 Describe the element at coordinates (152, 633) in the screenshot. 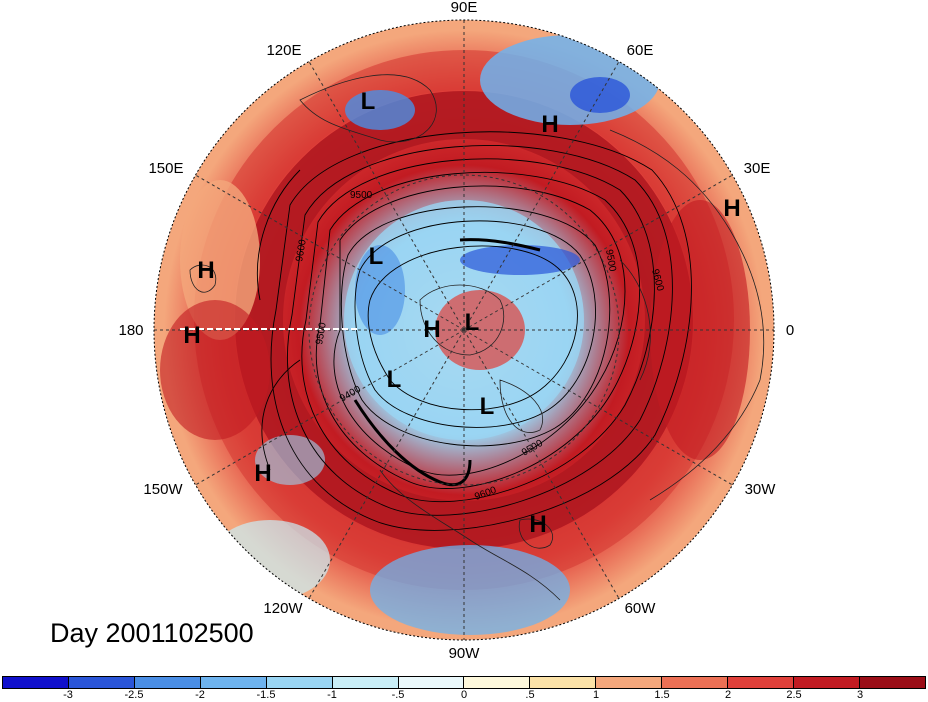

I see `map-title: Day 2001102500` at that location.